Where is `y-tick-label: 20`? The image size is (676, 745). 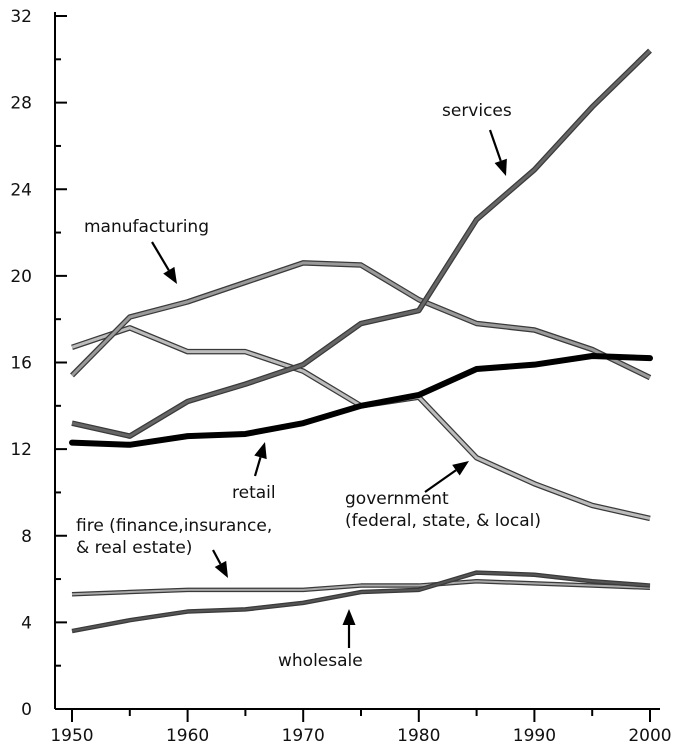 y-tick-label: 20 is located at coordinates (21, 277).